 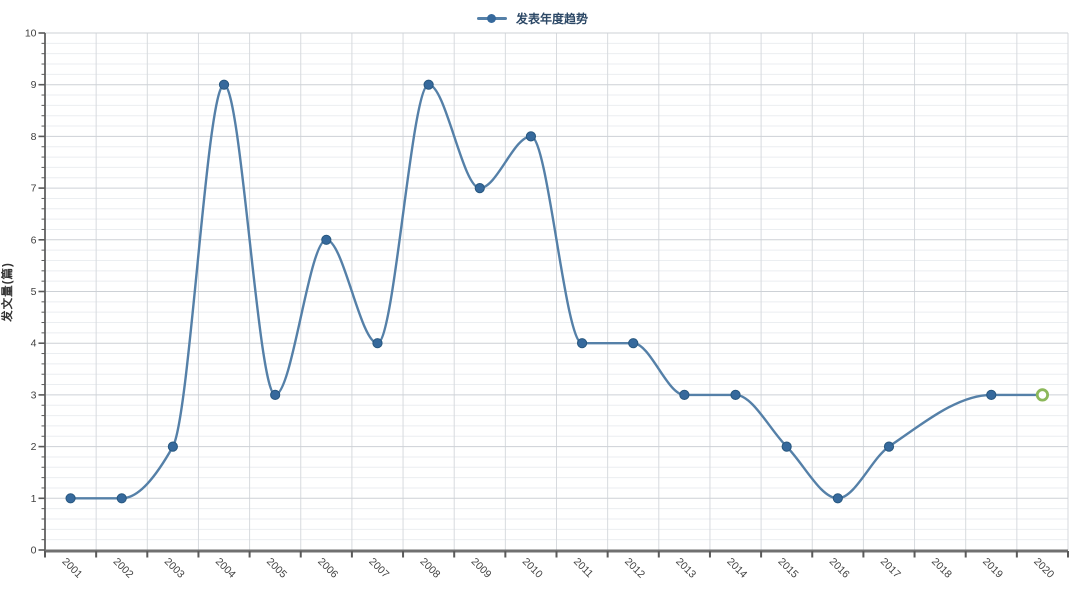 I want to click on y-axis-ticks, so click(x=41, y=291).